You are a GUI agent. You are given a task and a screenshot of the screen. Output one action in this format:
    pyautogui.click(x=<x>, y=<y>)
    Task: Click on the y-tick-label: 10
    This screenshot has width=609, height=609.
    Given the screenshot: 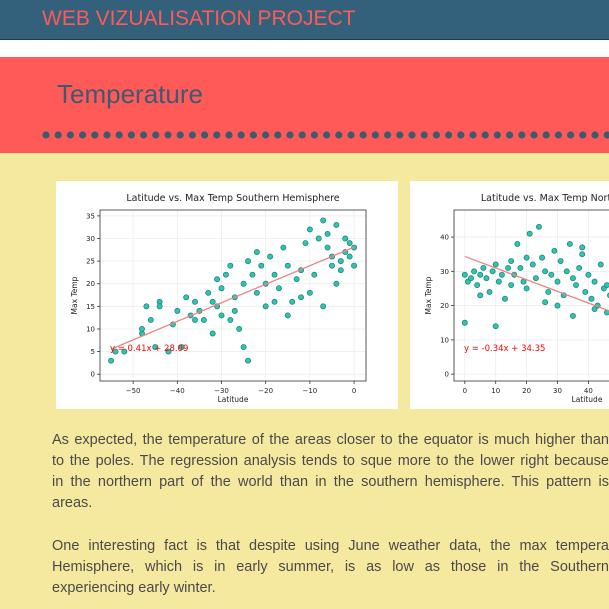 What is the action you would take?
    pyautogui.click(x=90, y=329)
    